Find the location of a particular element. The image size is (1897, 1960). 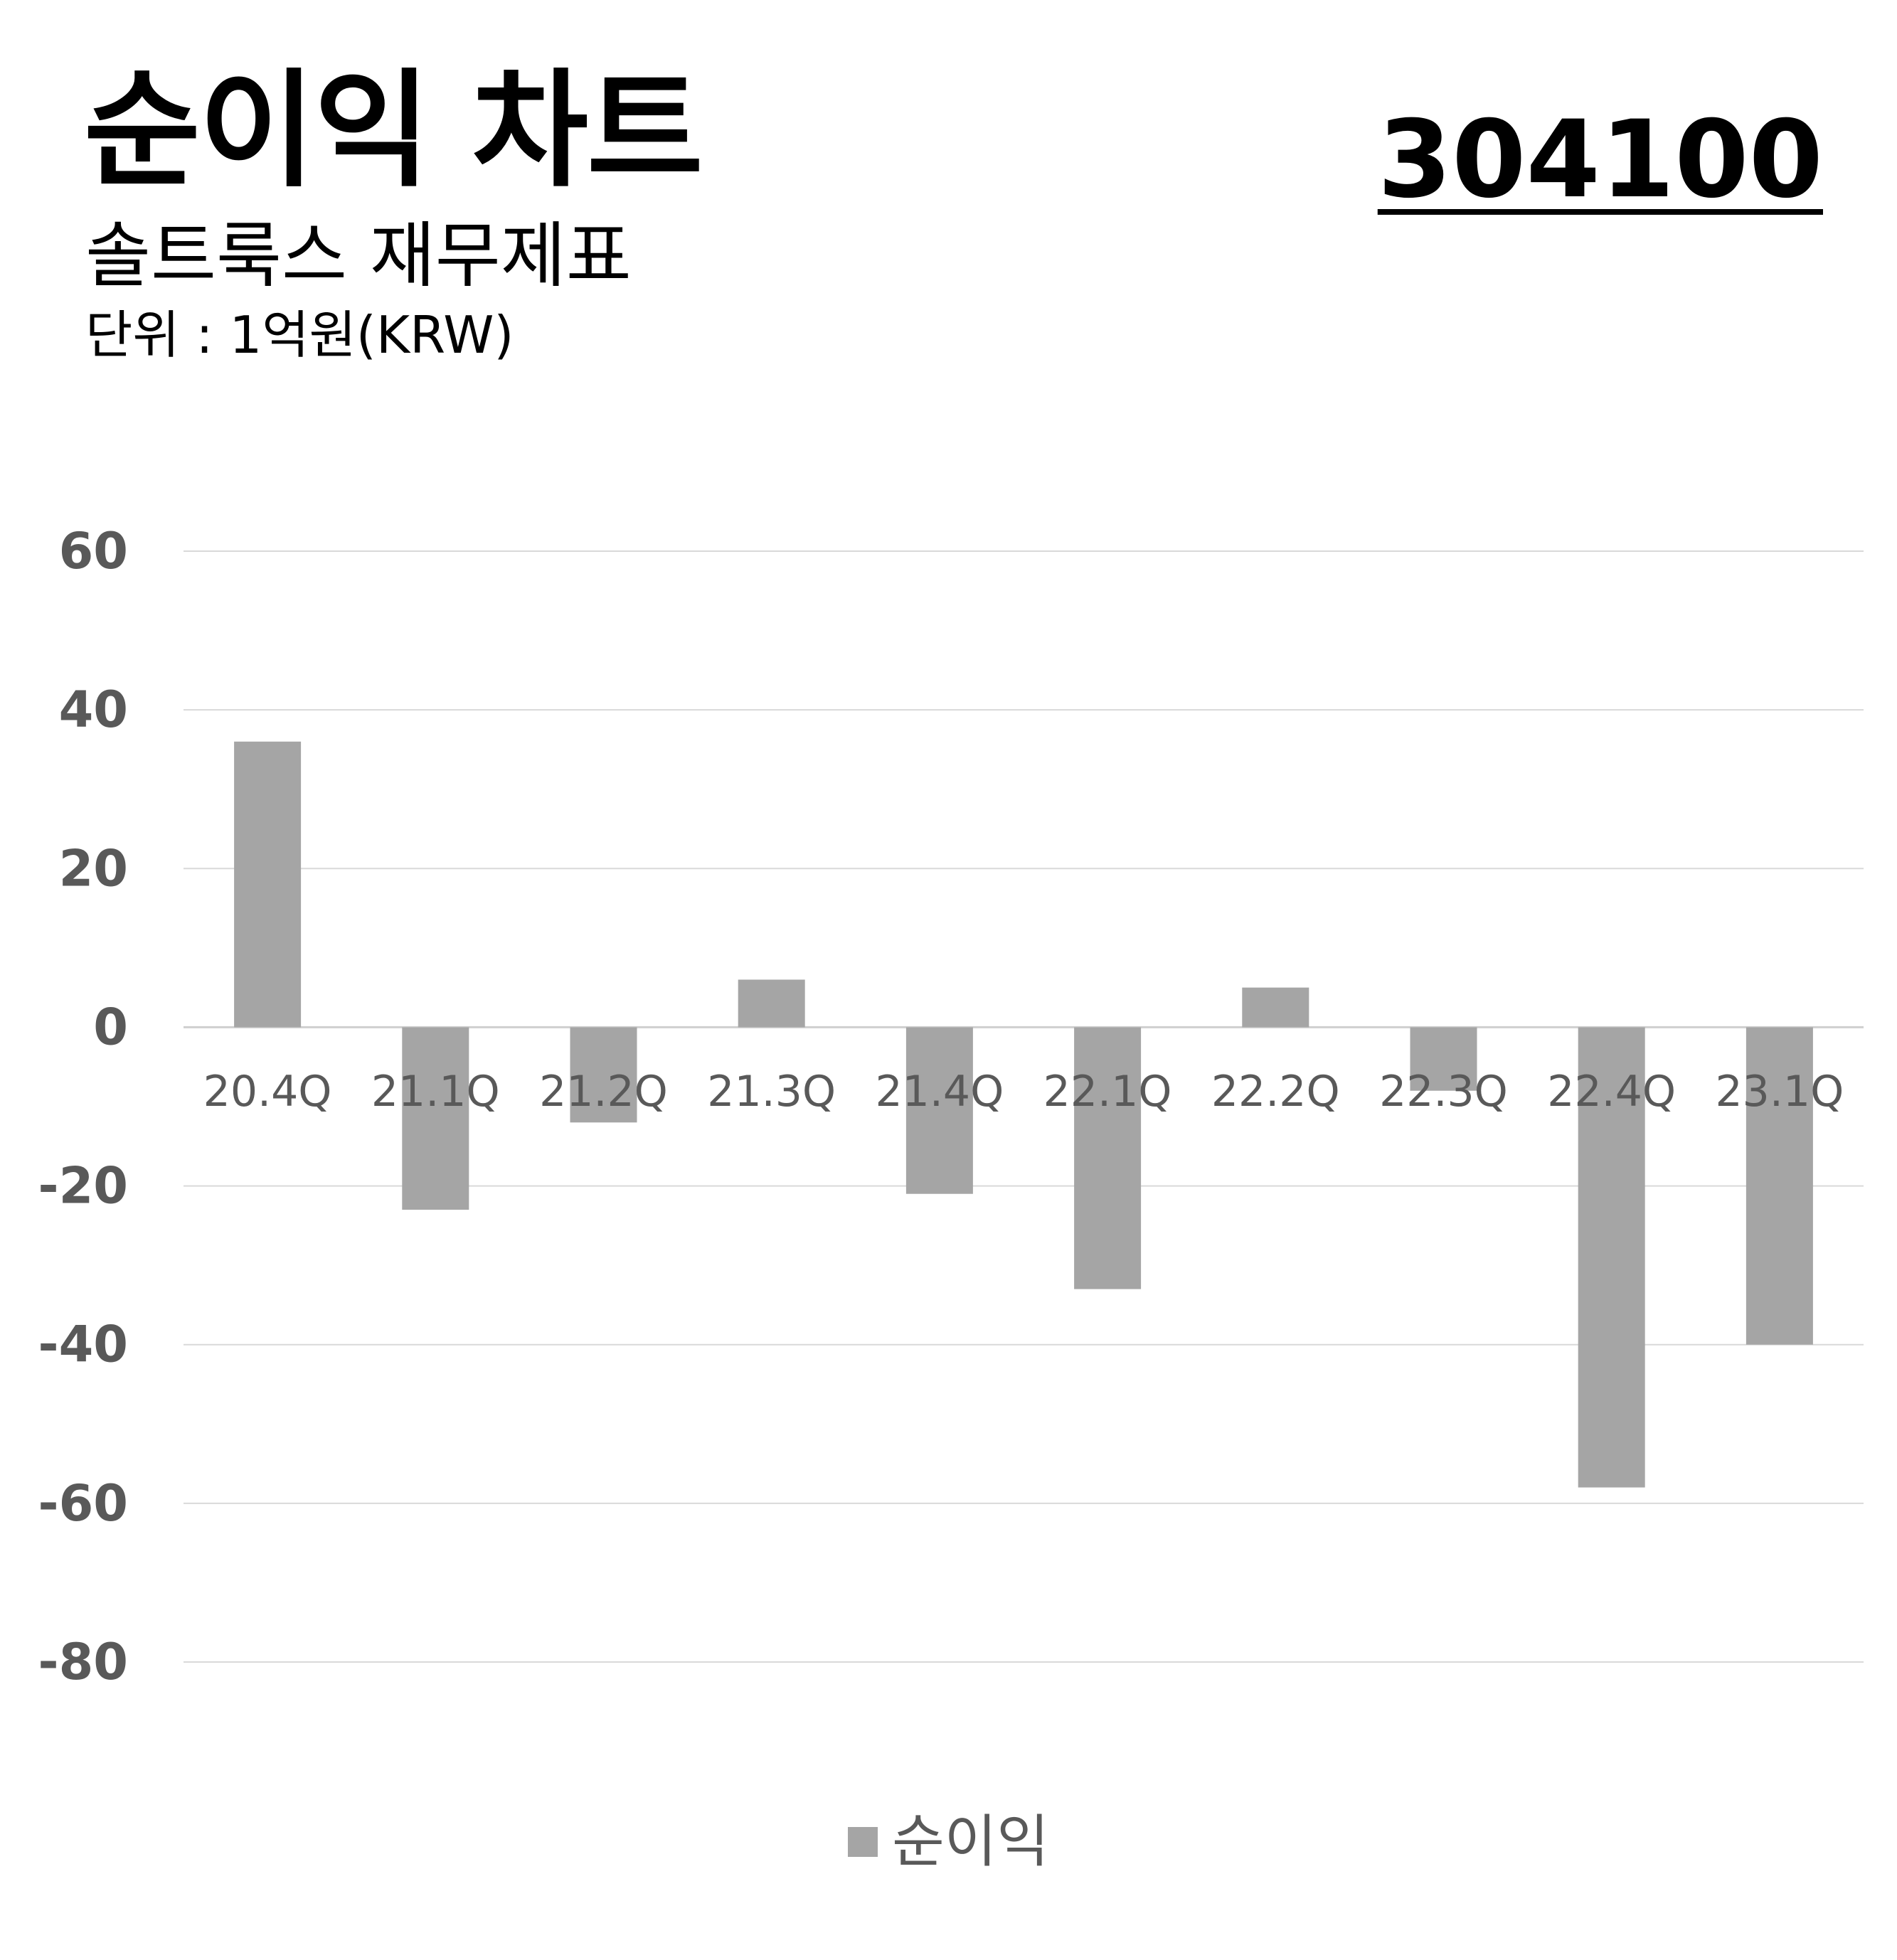

x-tick-label: 22.2Q is located at coordinates (1276, 1092).